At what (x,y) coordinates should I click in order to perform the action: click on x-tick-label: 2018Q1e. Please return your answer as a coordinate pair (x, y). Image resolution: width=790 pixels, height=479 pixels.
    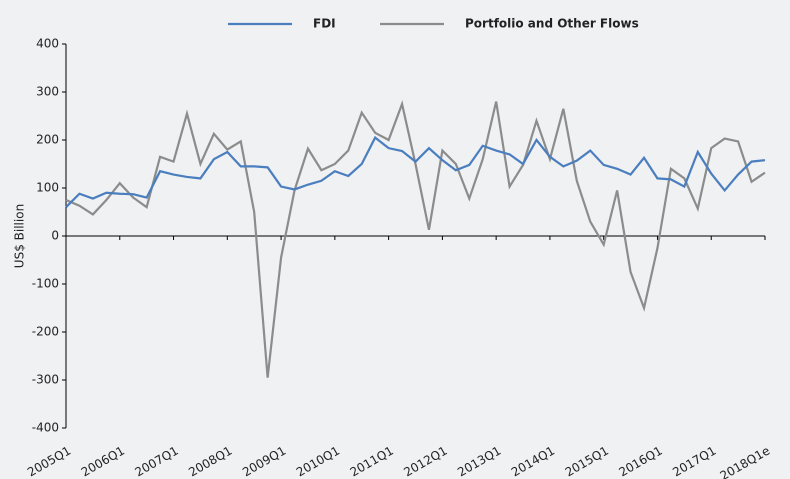
    Looking at the image, I should click on (745, 461).